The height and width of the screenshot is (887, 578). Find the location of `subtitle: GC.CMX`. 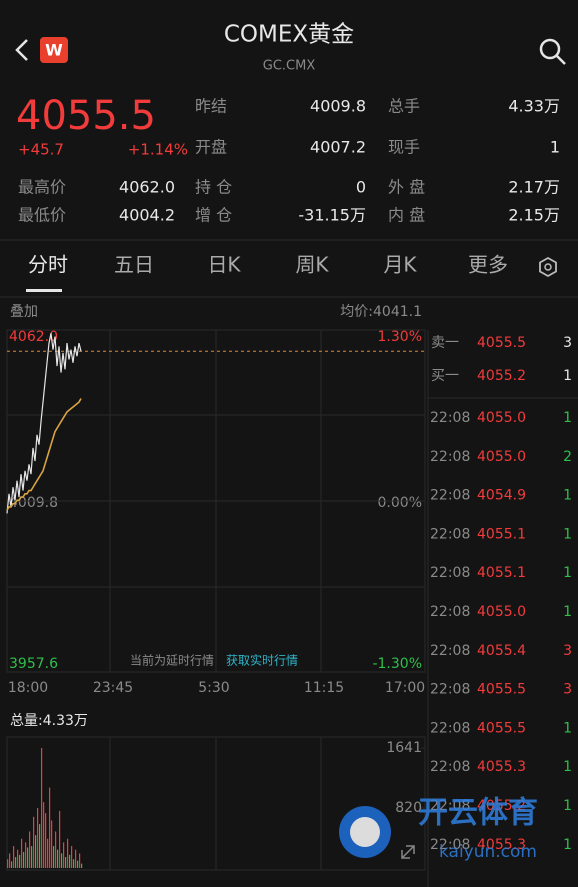

subtitle: GC.CMX is located at coordinates (289, 66).